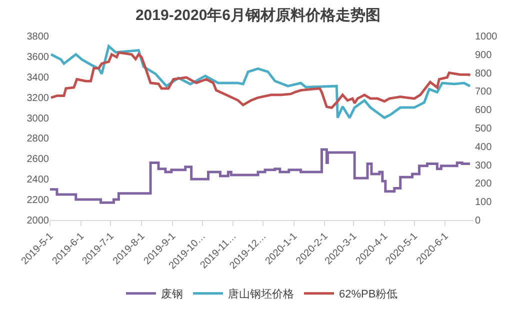 Image resolution: width=516 pixels, height=320 pixels. What do you see at coordinates (483, 55) in the screenshot?
I see `y2-tick-label: 900` at bounding box center [483, 55].